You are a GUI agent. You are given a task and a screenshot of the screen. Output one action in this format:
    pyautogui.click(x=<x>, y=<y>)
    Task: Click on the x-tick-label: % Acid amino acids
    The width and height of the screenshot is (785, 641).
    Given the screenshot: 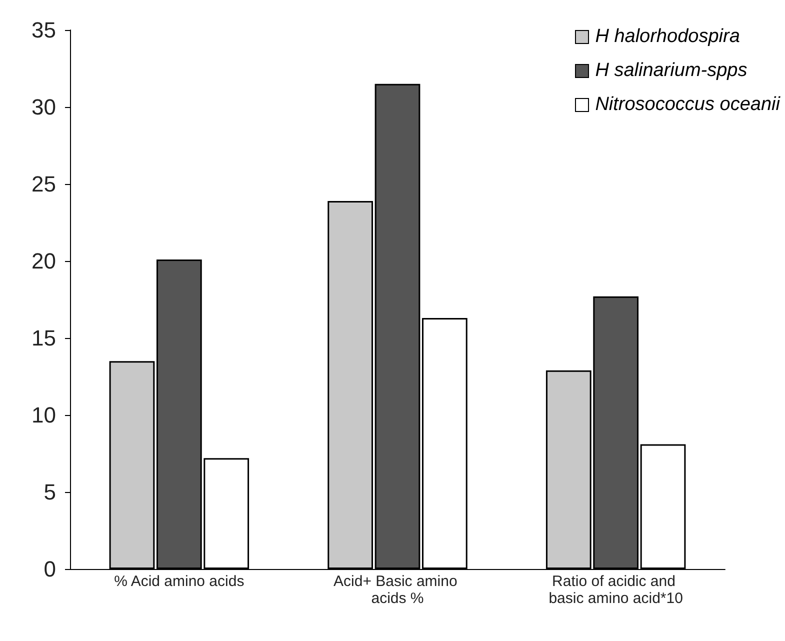 What is the action you would take?
    pyautogui.click(x=179, y=581)
    